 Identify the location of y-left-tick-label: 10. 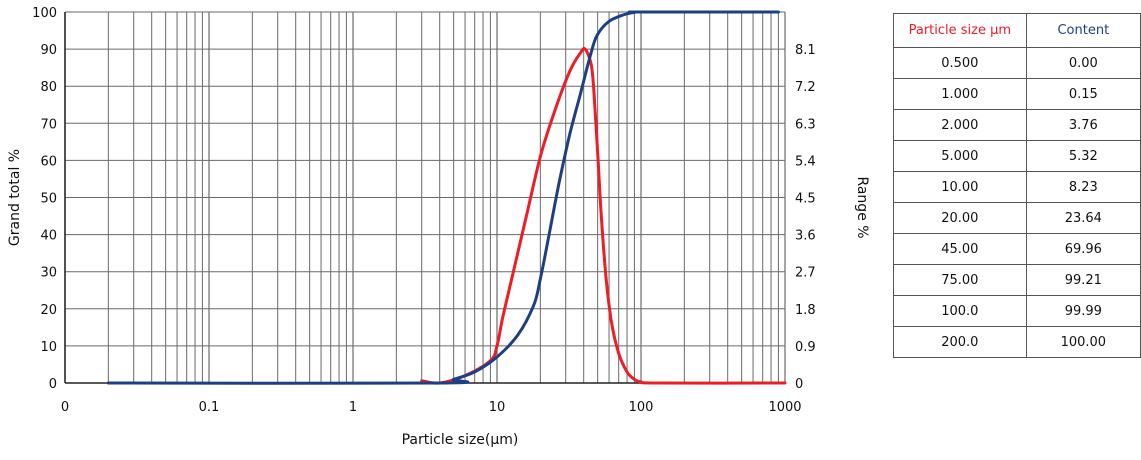
(48, 347).